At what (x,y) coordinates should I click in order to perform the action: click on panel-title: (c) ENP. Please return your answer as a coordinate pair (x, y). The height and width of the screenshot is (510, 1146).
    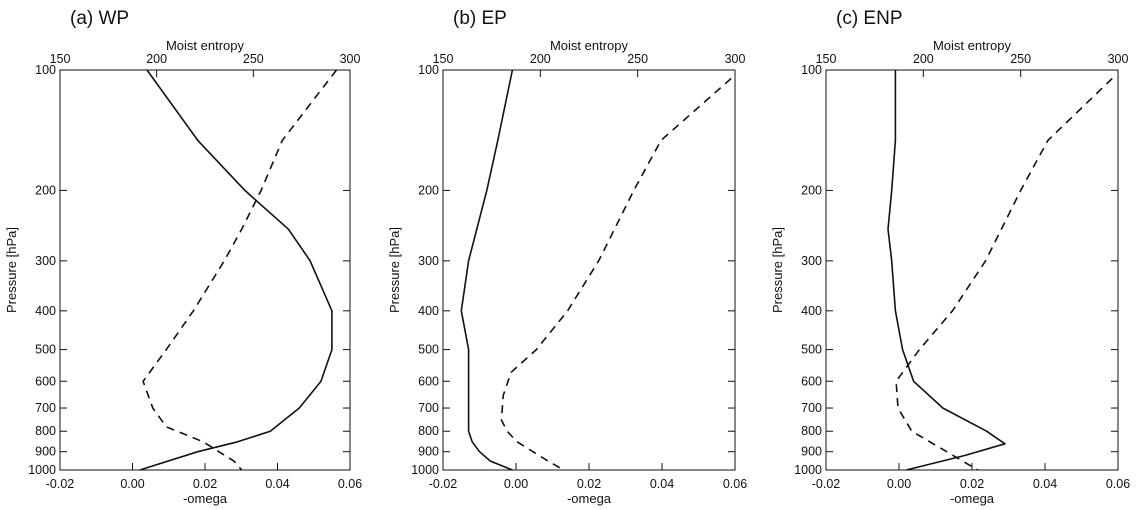
    Looking at the image, I should click on (869, 18).